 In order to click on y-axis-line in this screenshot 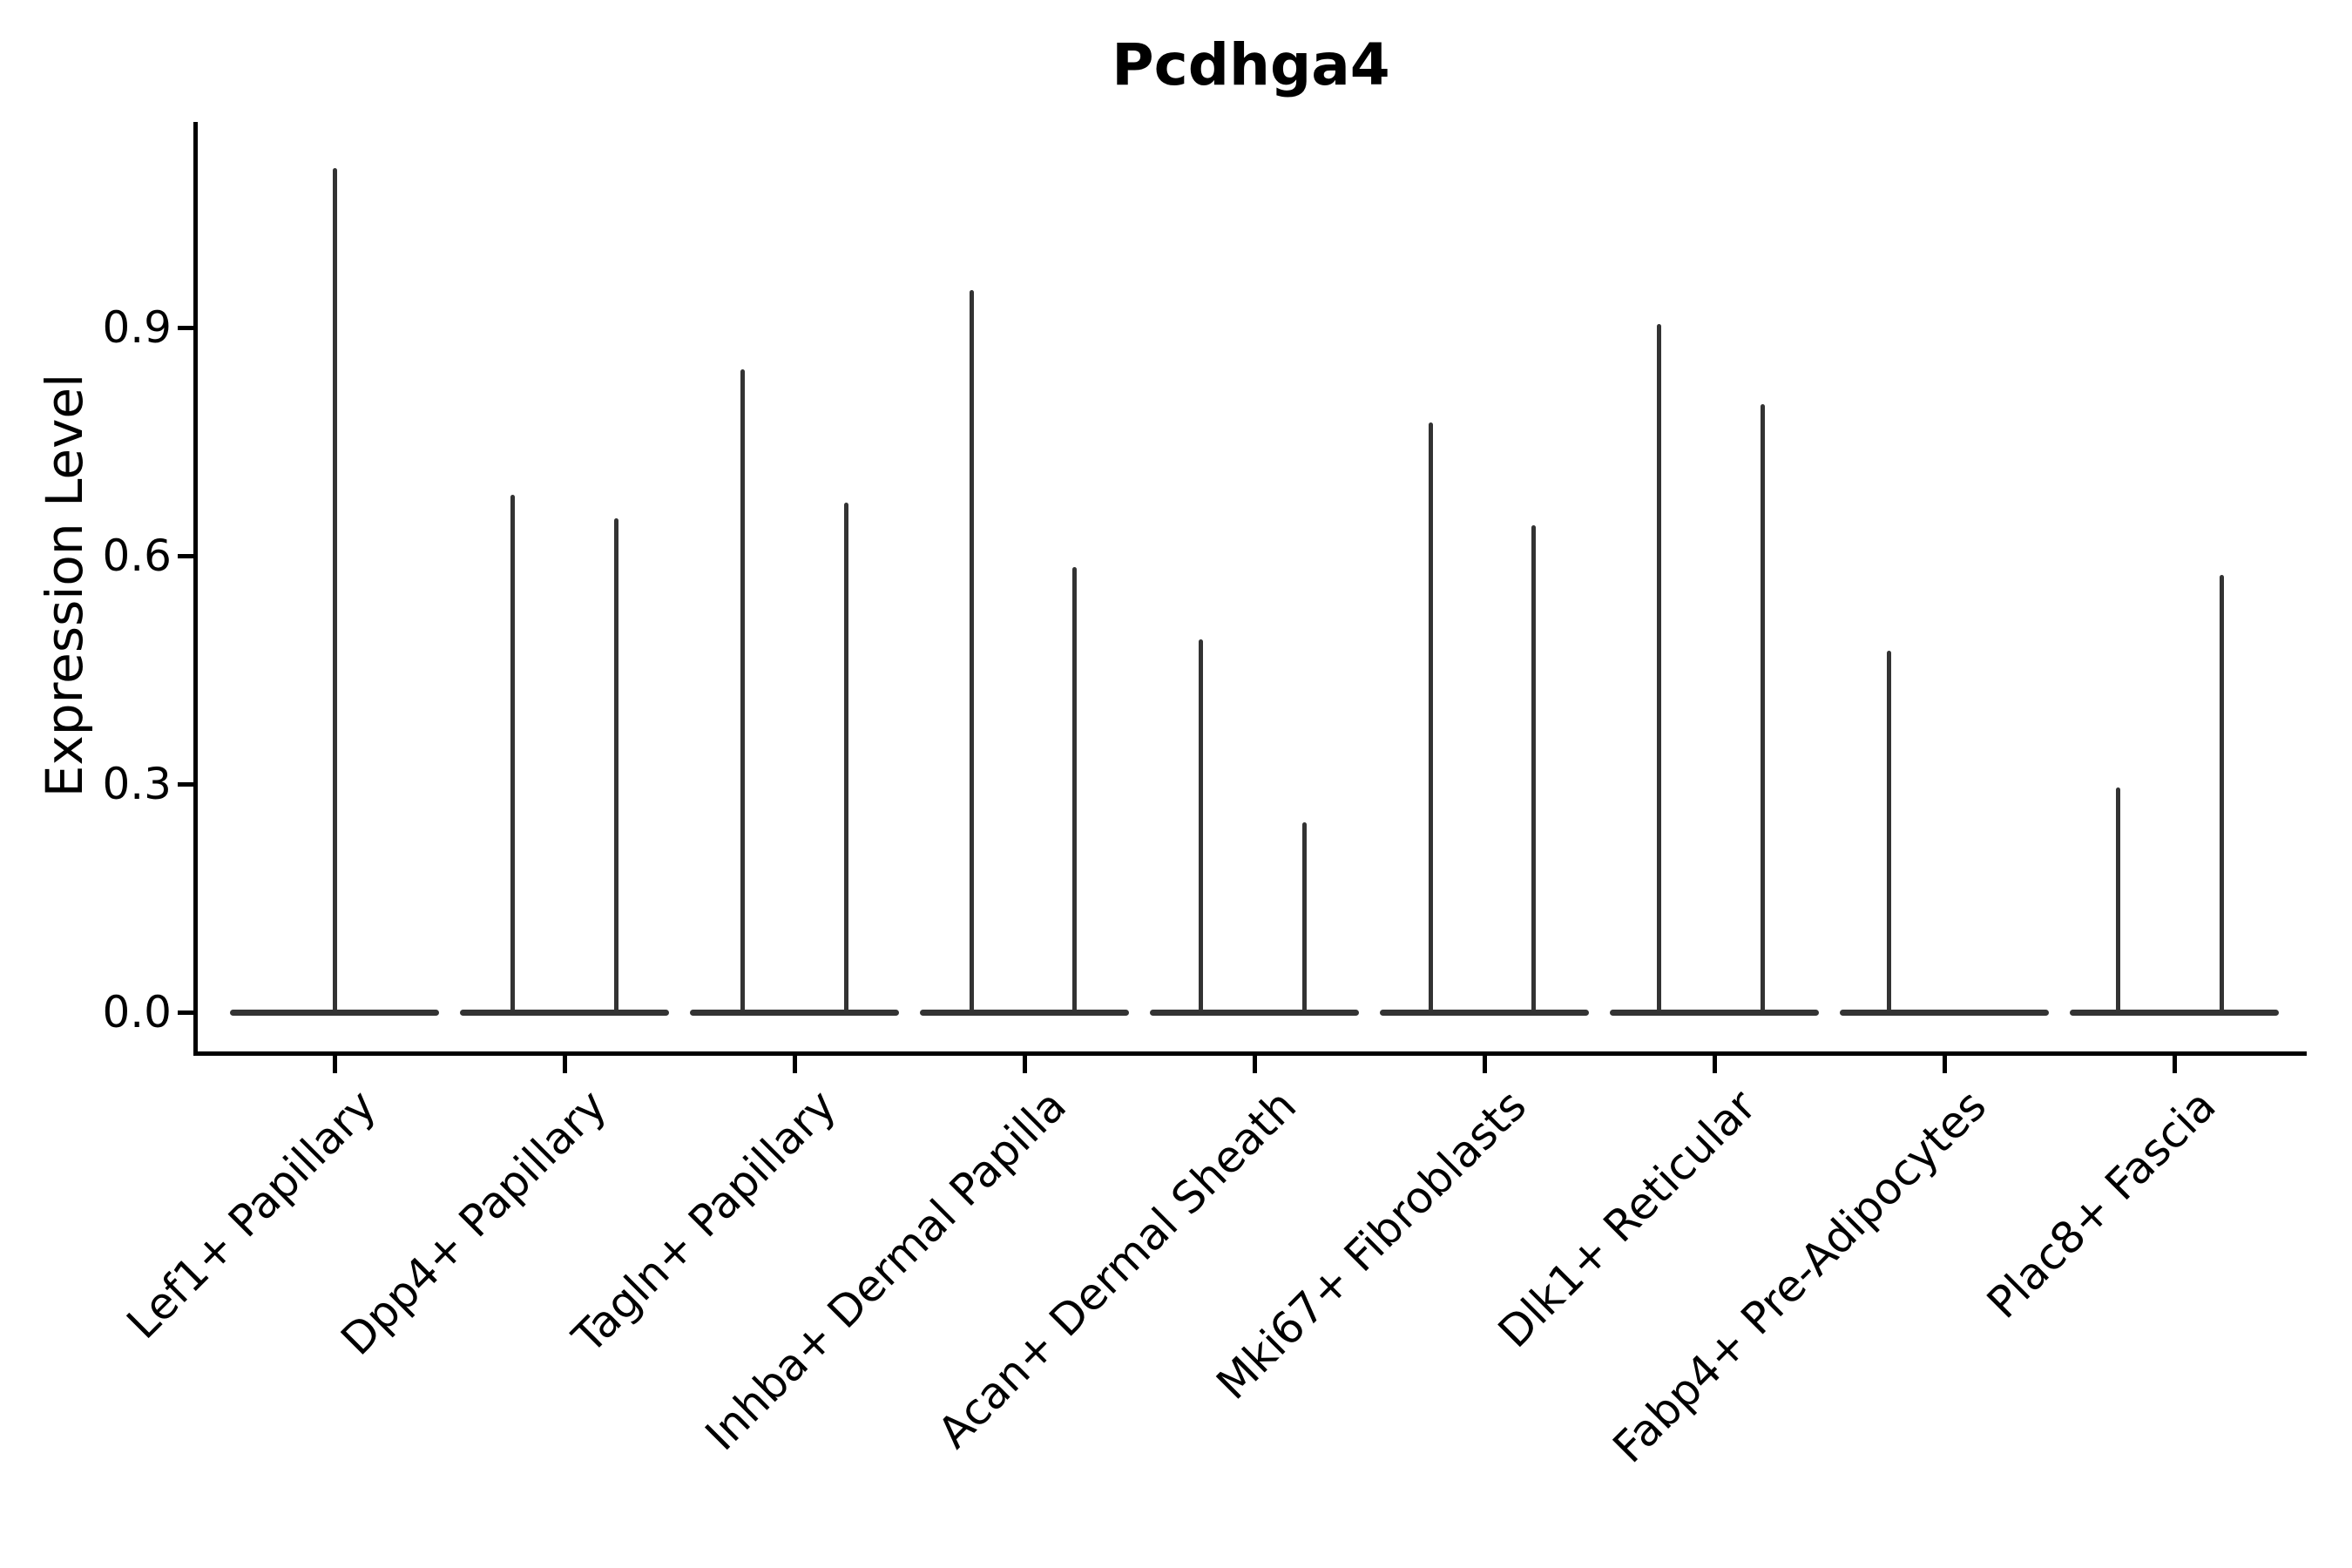, I will do `click(195, 589)`.